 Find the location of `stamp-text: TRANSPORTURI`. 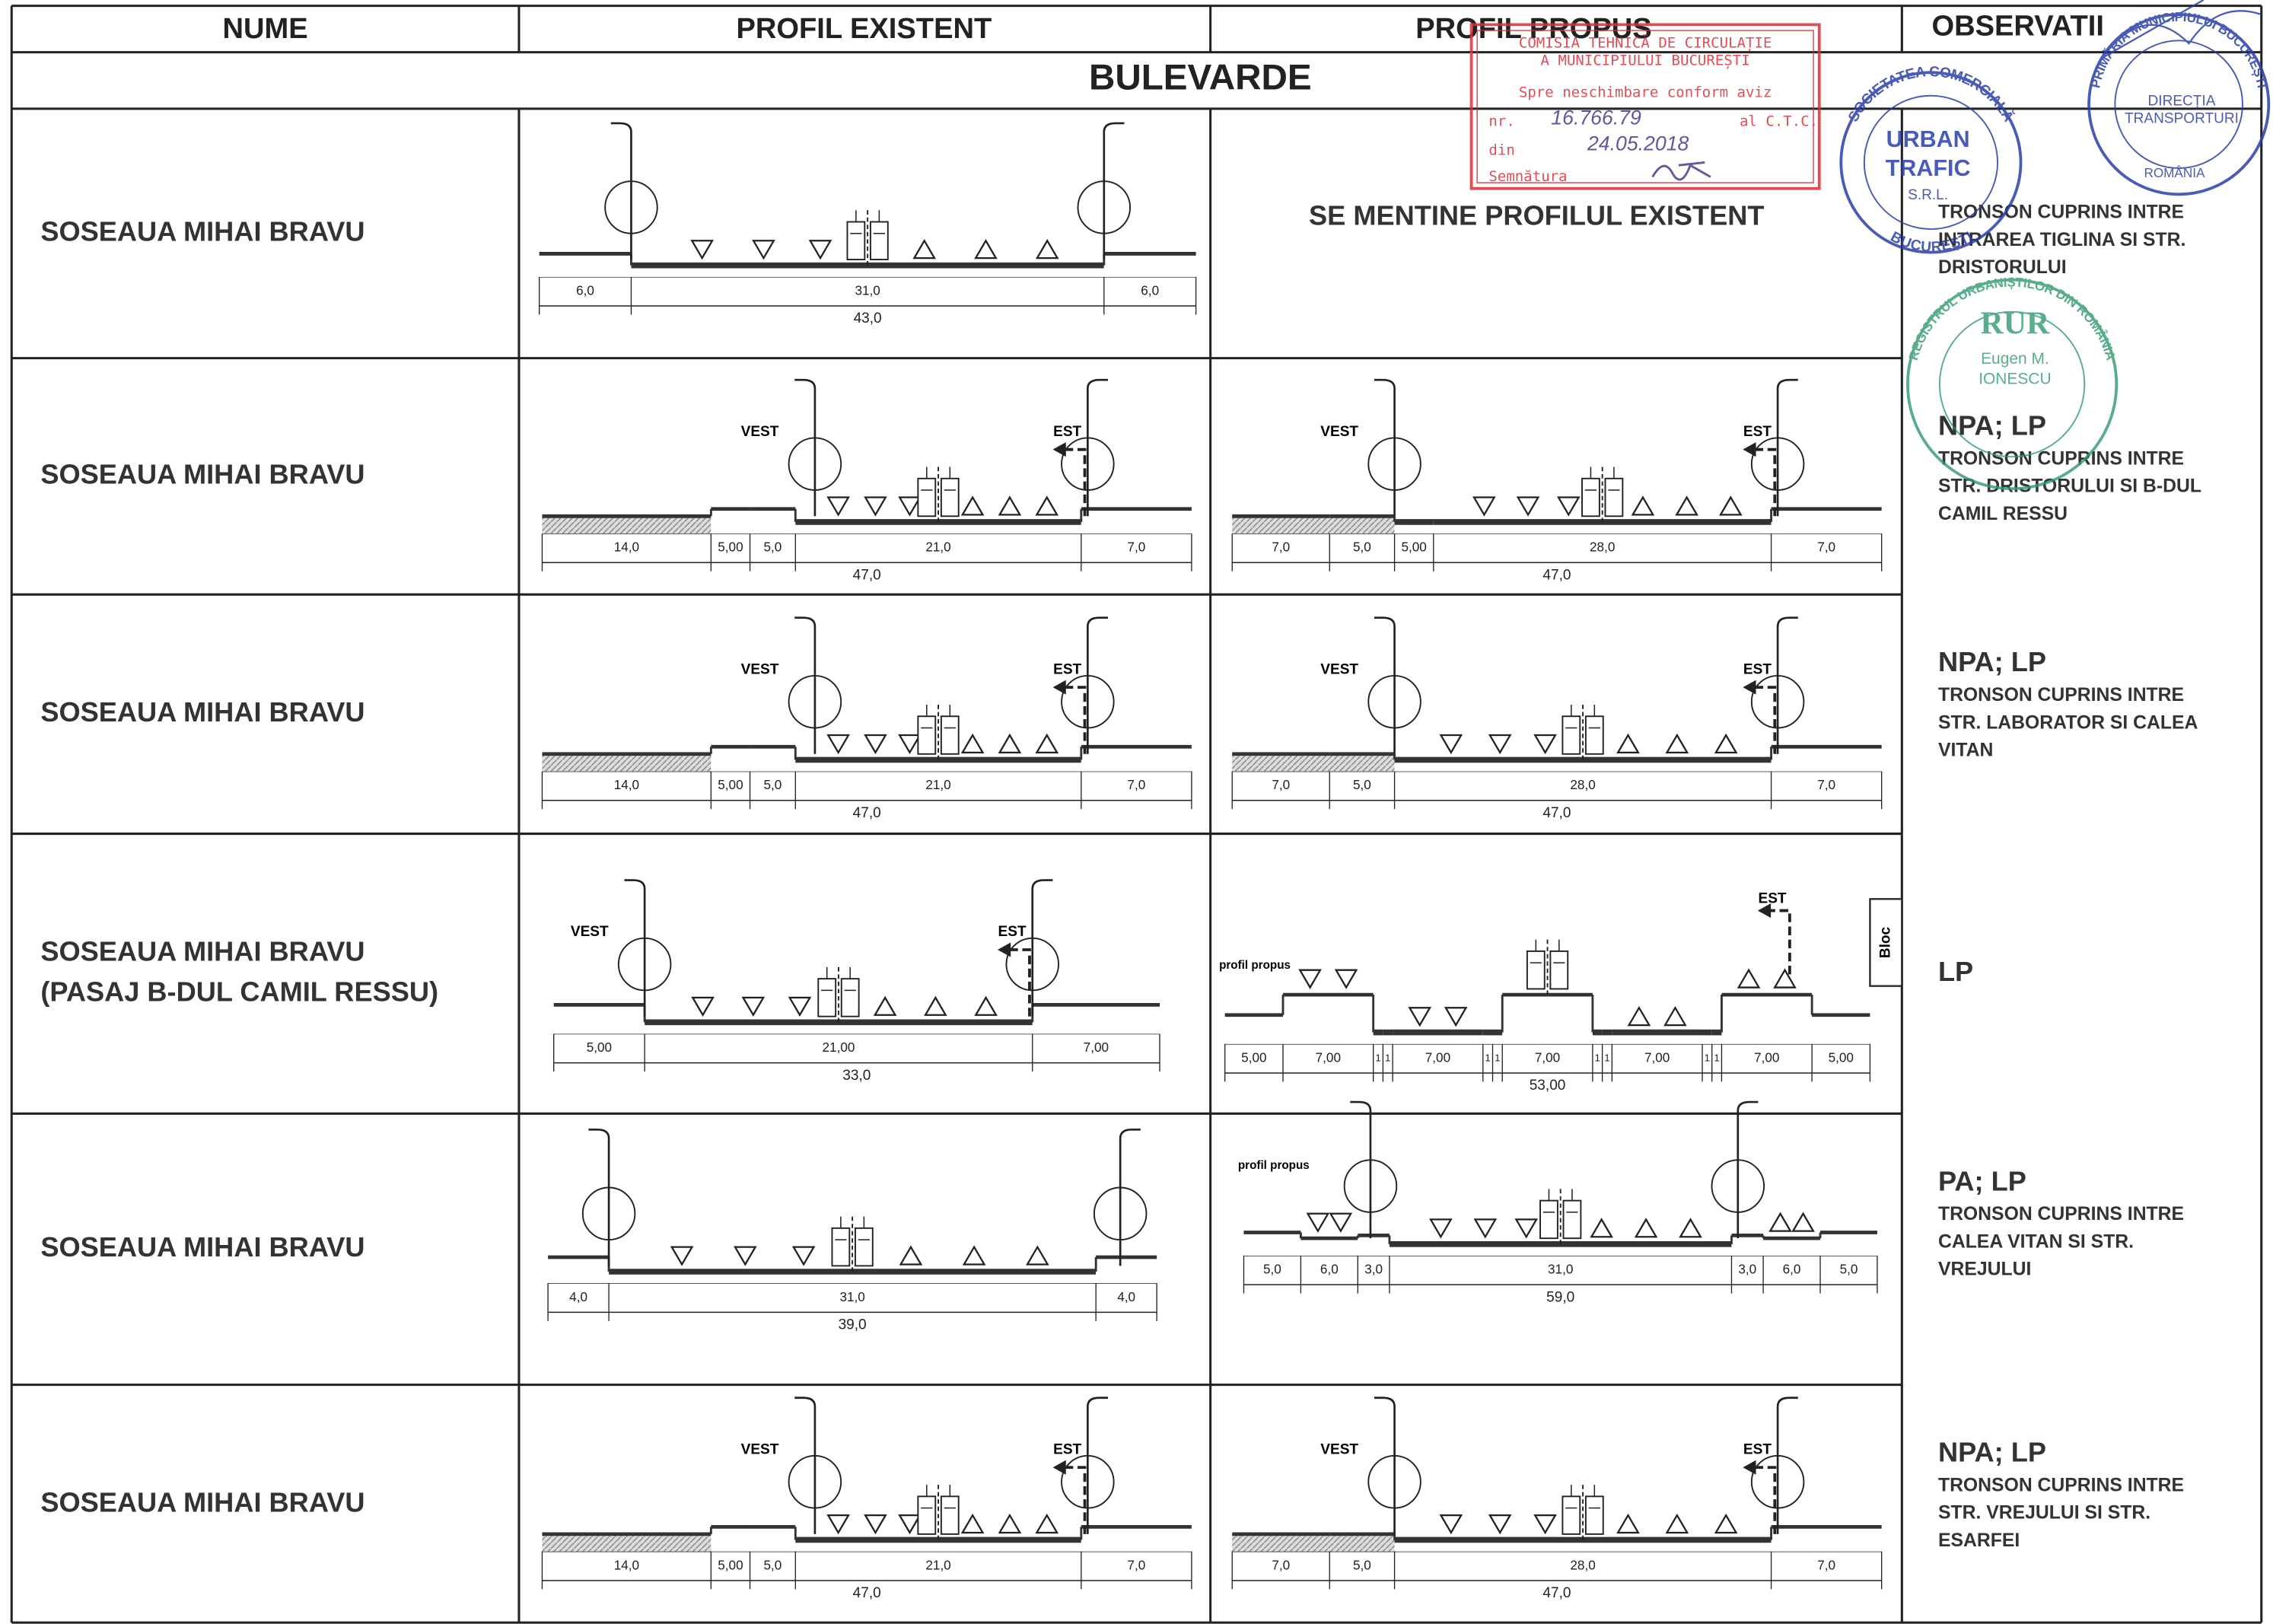

stamp-text: TRANSPORTURI is located at coordinates (2182, 118).